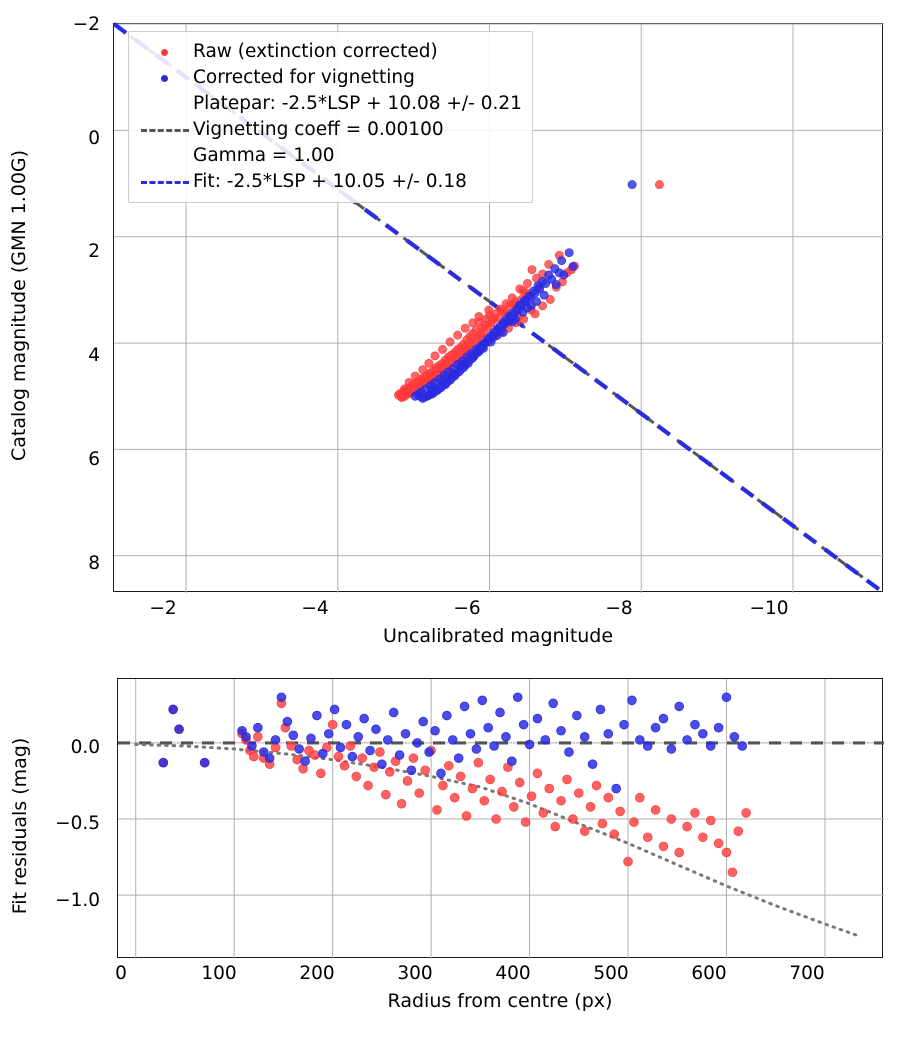 This screenshot has height=1050, width=900. I want to click on bottom-xtick-label: 400, so click(513, 973).